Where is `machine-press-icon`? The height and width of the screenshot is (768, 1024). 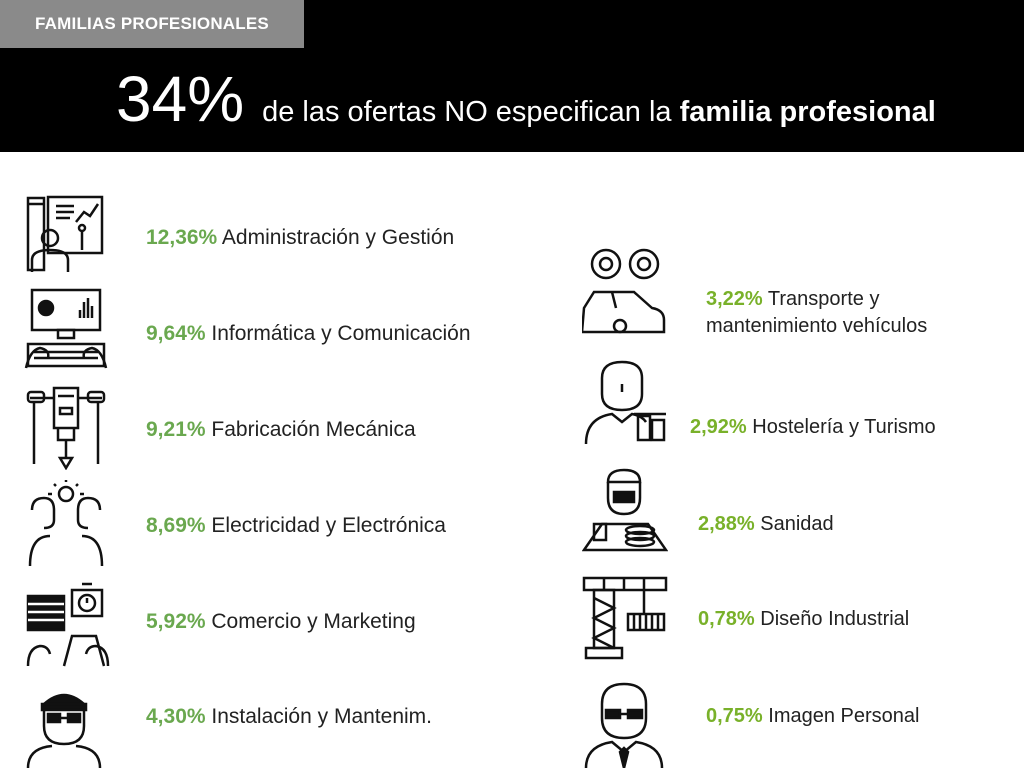
machine-press-icon is located at coordinates (66, 428).